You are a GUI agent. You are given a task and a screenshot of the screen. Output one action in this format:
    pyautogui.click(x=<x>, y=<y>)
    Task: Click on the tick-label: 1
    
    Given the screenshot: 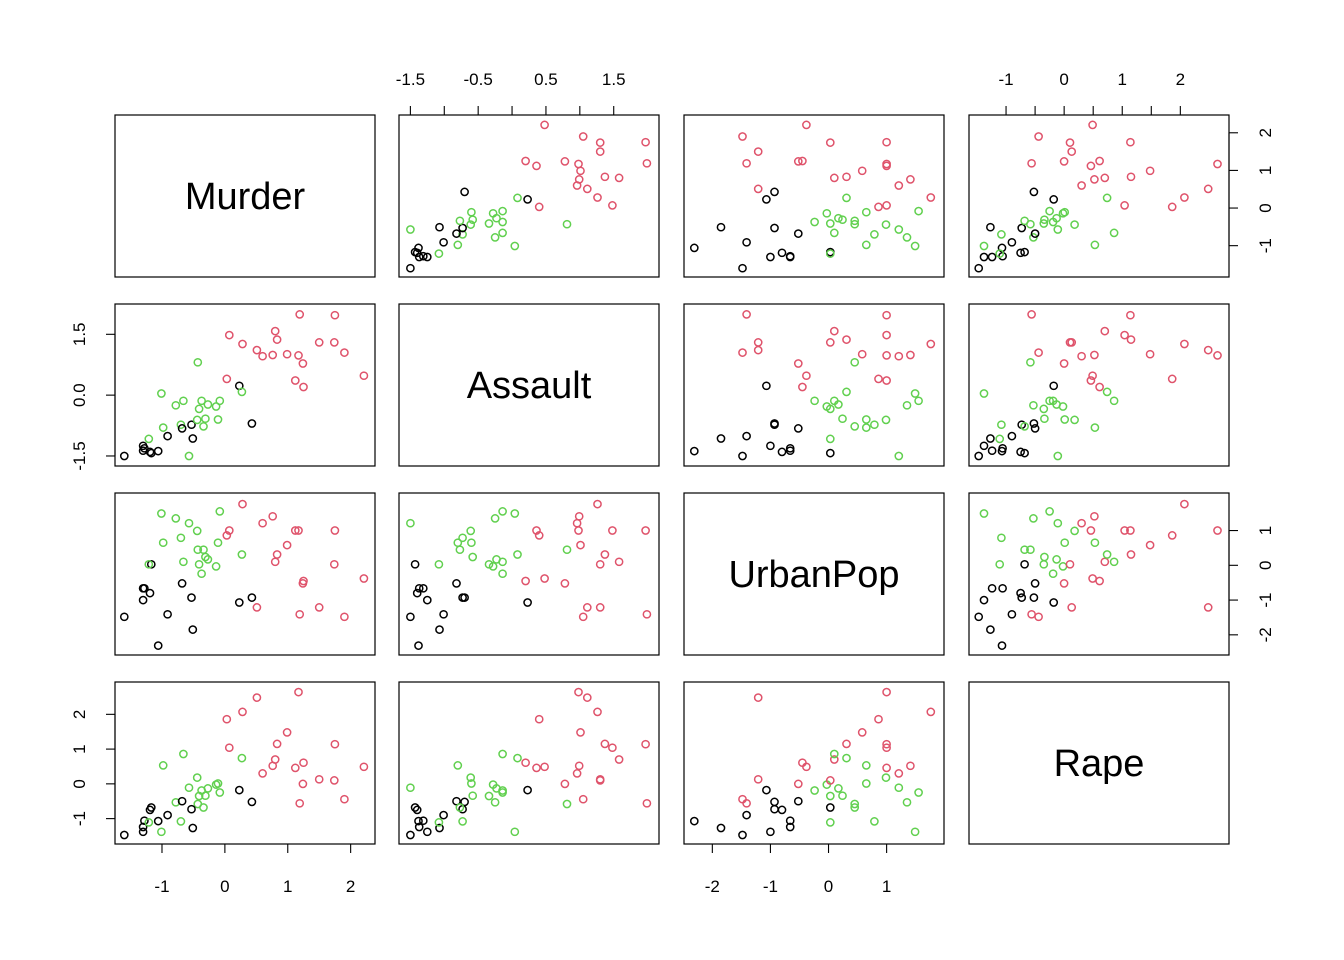 What is the action you would take?
    pyautogui.click(x=79, y=748)
    